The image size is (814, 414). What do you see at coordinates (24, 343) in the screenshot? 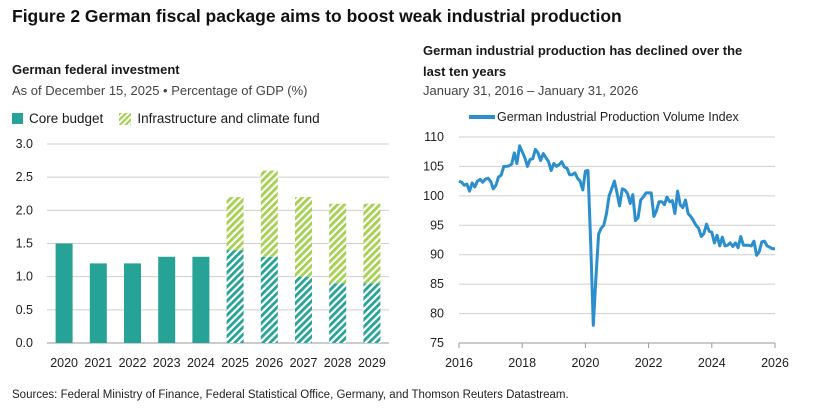
I see `y-tick-label: 0.0` at bounding box center [24, 343].